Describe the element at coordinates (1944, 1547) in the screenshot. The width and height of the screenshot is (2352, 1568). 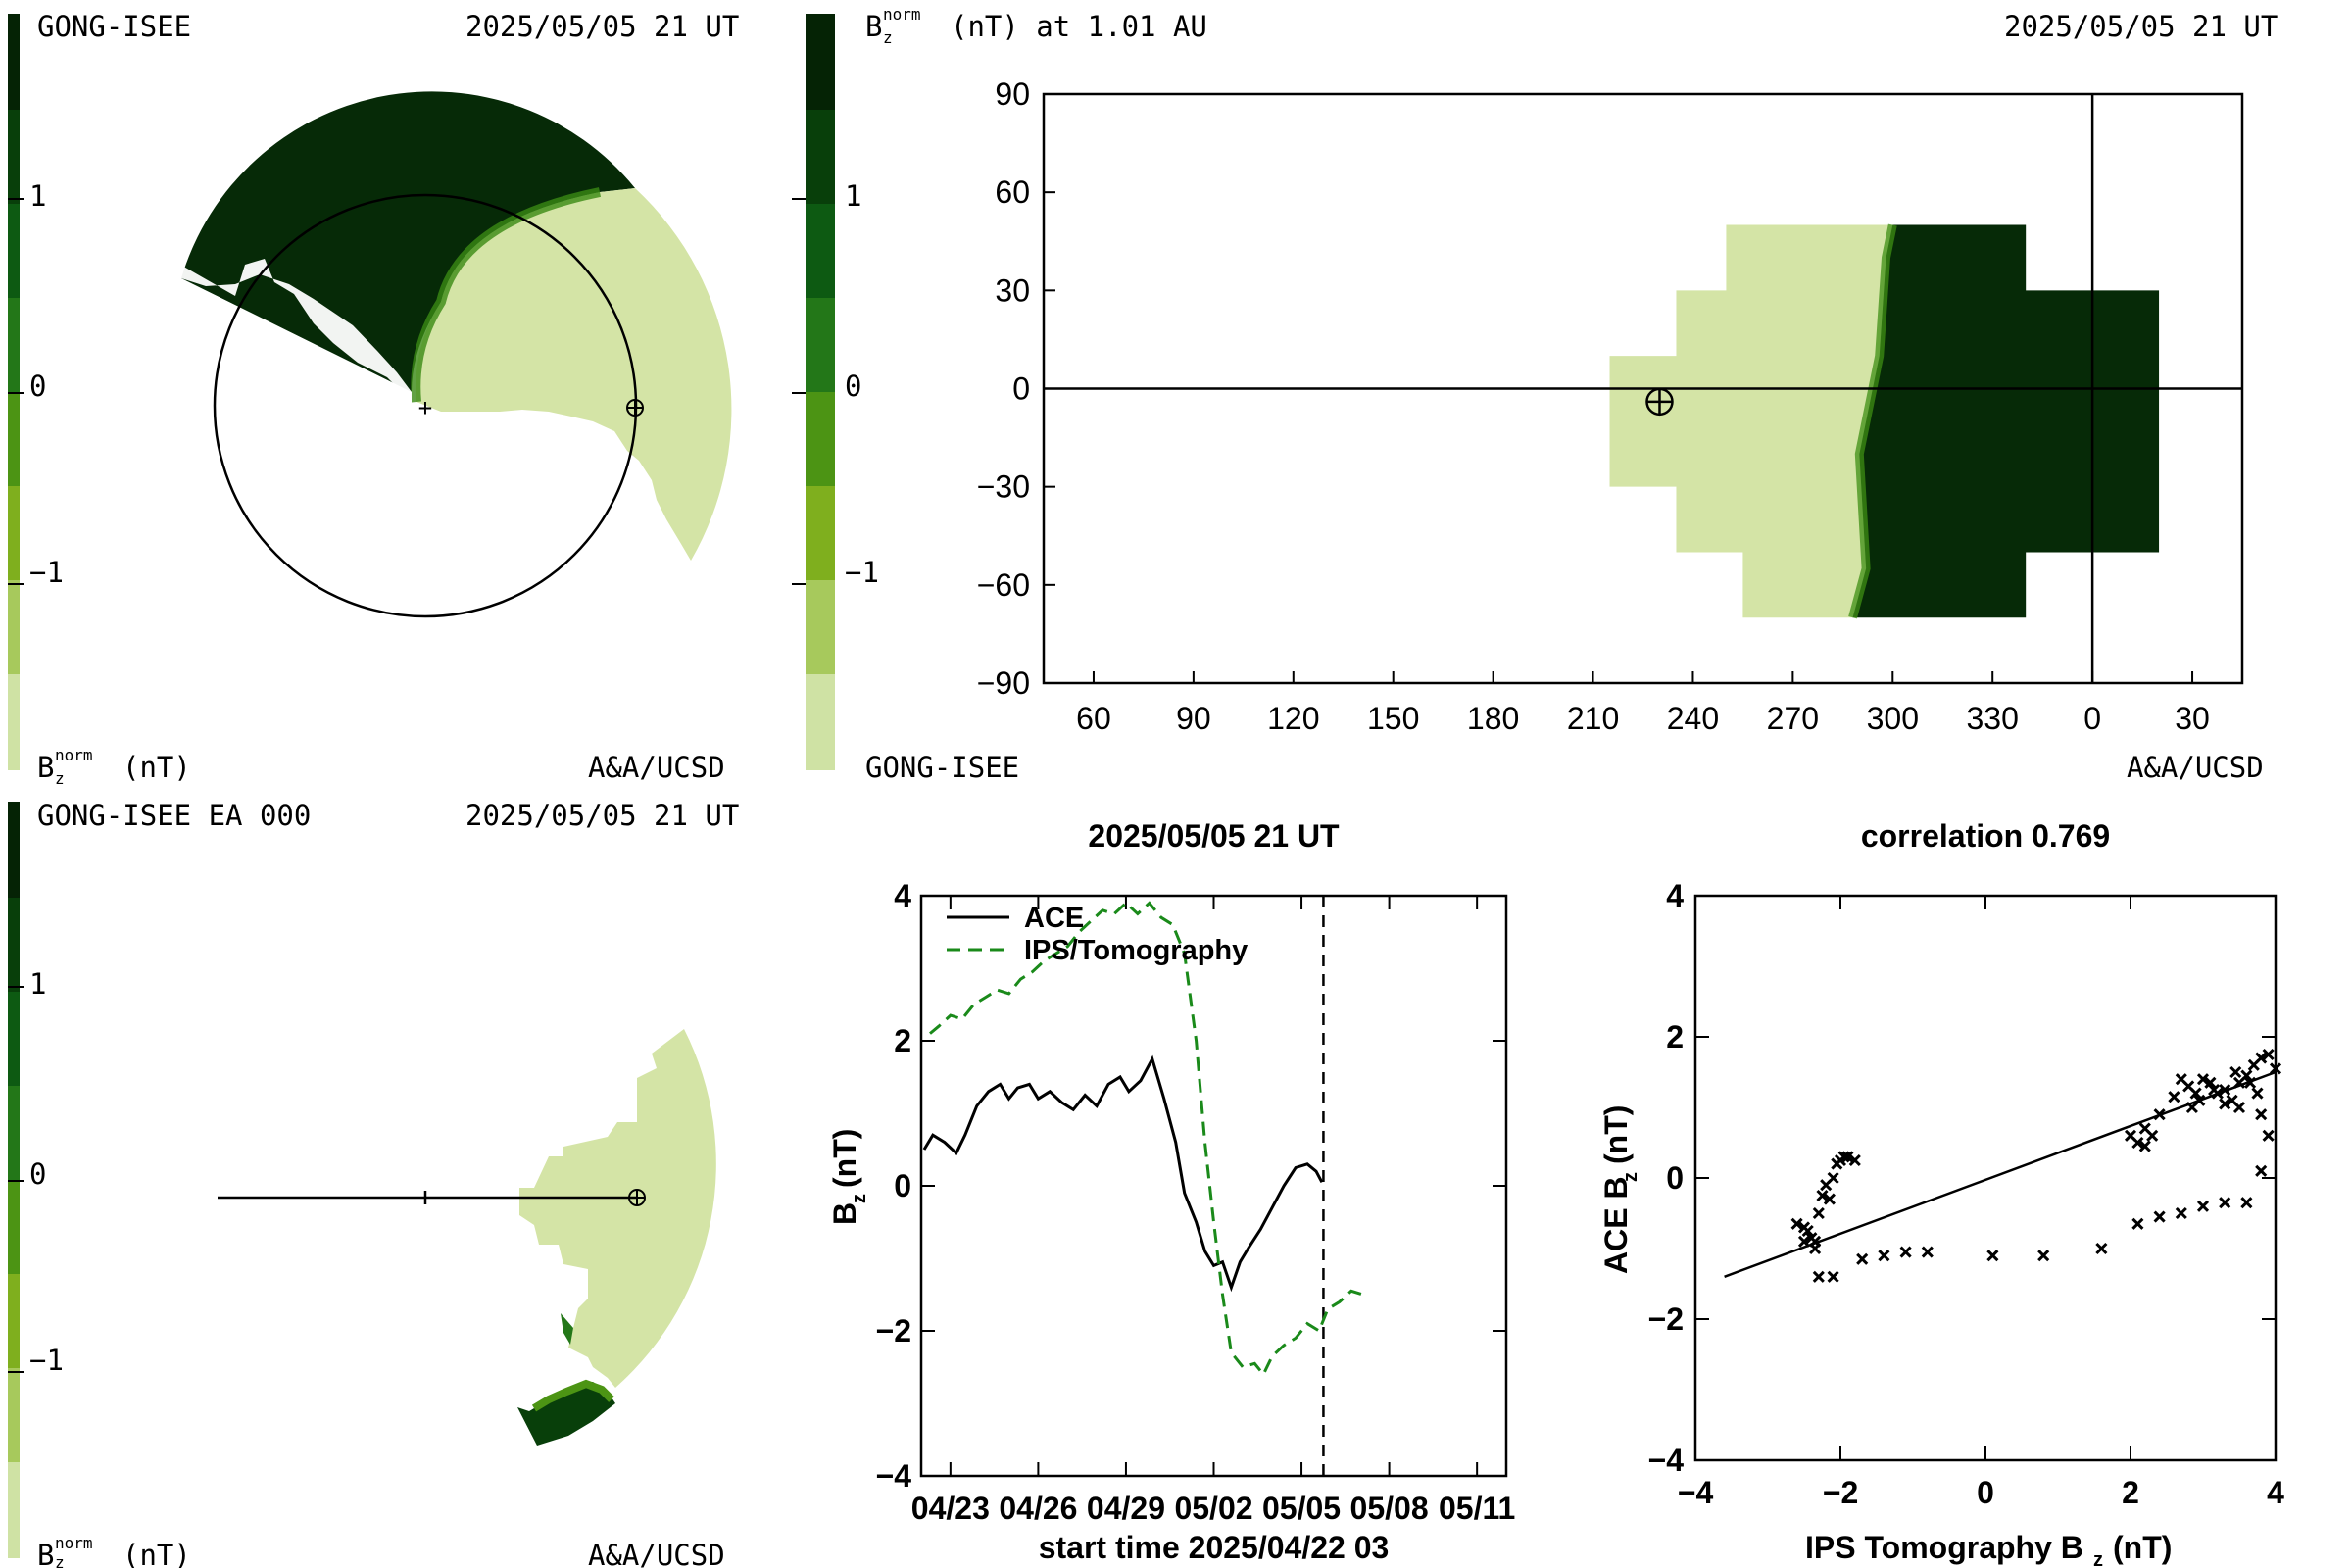
I see `scatter-x-label: IPS Tomography B` at that location.